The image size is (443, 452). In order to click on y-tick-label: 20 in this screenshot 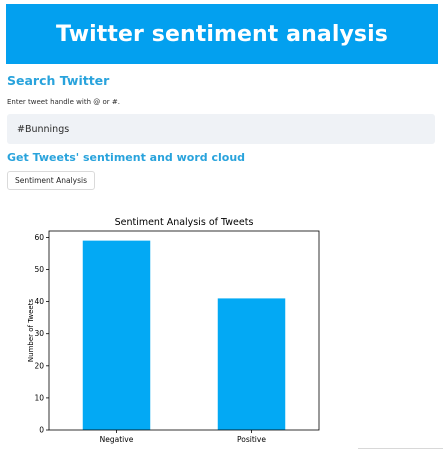, I will do `click(39, 365)`.